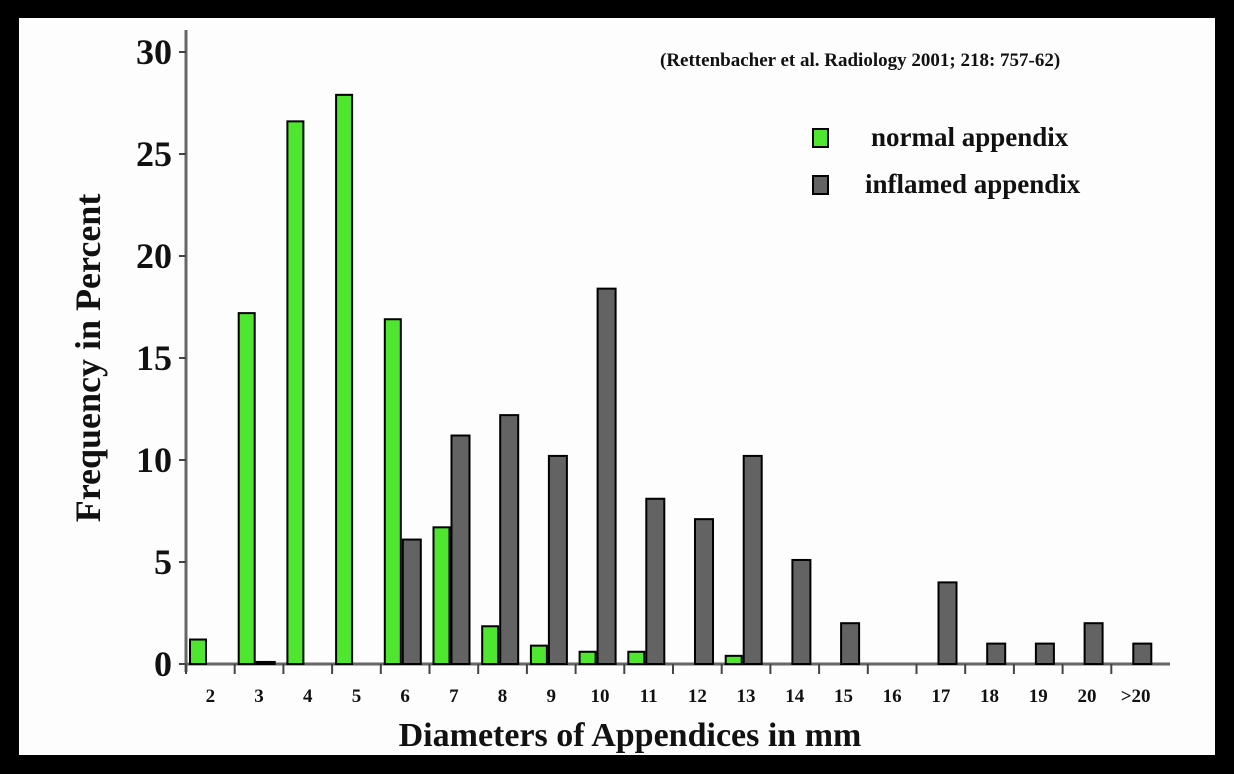  What do you see at coordinates (154, 256) in the screenshot?
I see `y-tick-label: 20` at bounding box center [154, 256].